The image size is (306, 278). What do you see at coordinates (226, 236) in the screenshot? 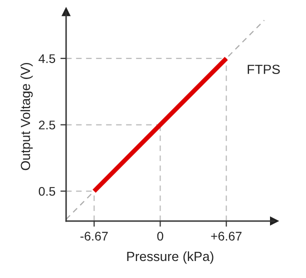
I see `x-tick-label: +6.67` at bounding box center [226, 236].